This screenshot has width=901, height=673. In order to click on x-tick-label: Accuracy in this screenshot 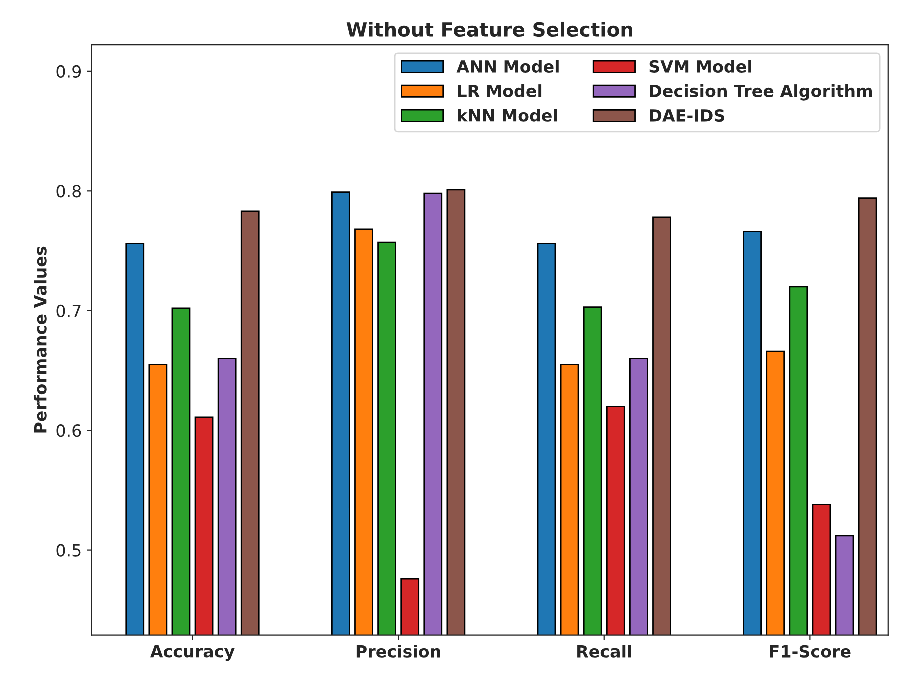, I will do `click(192, 653)`.